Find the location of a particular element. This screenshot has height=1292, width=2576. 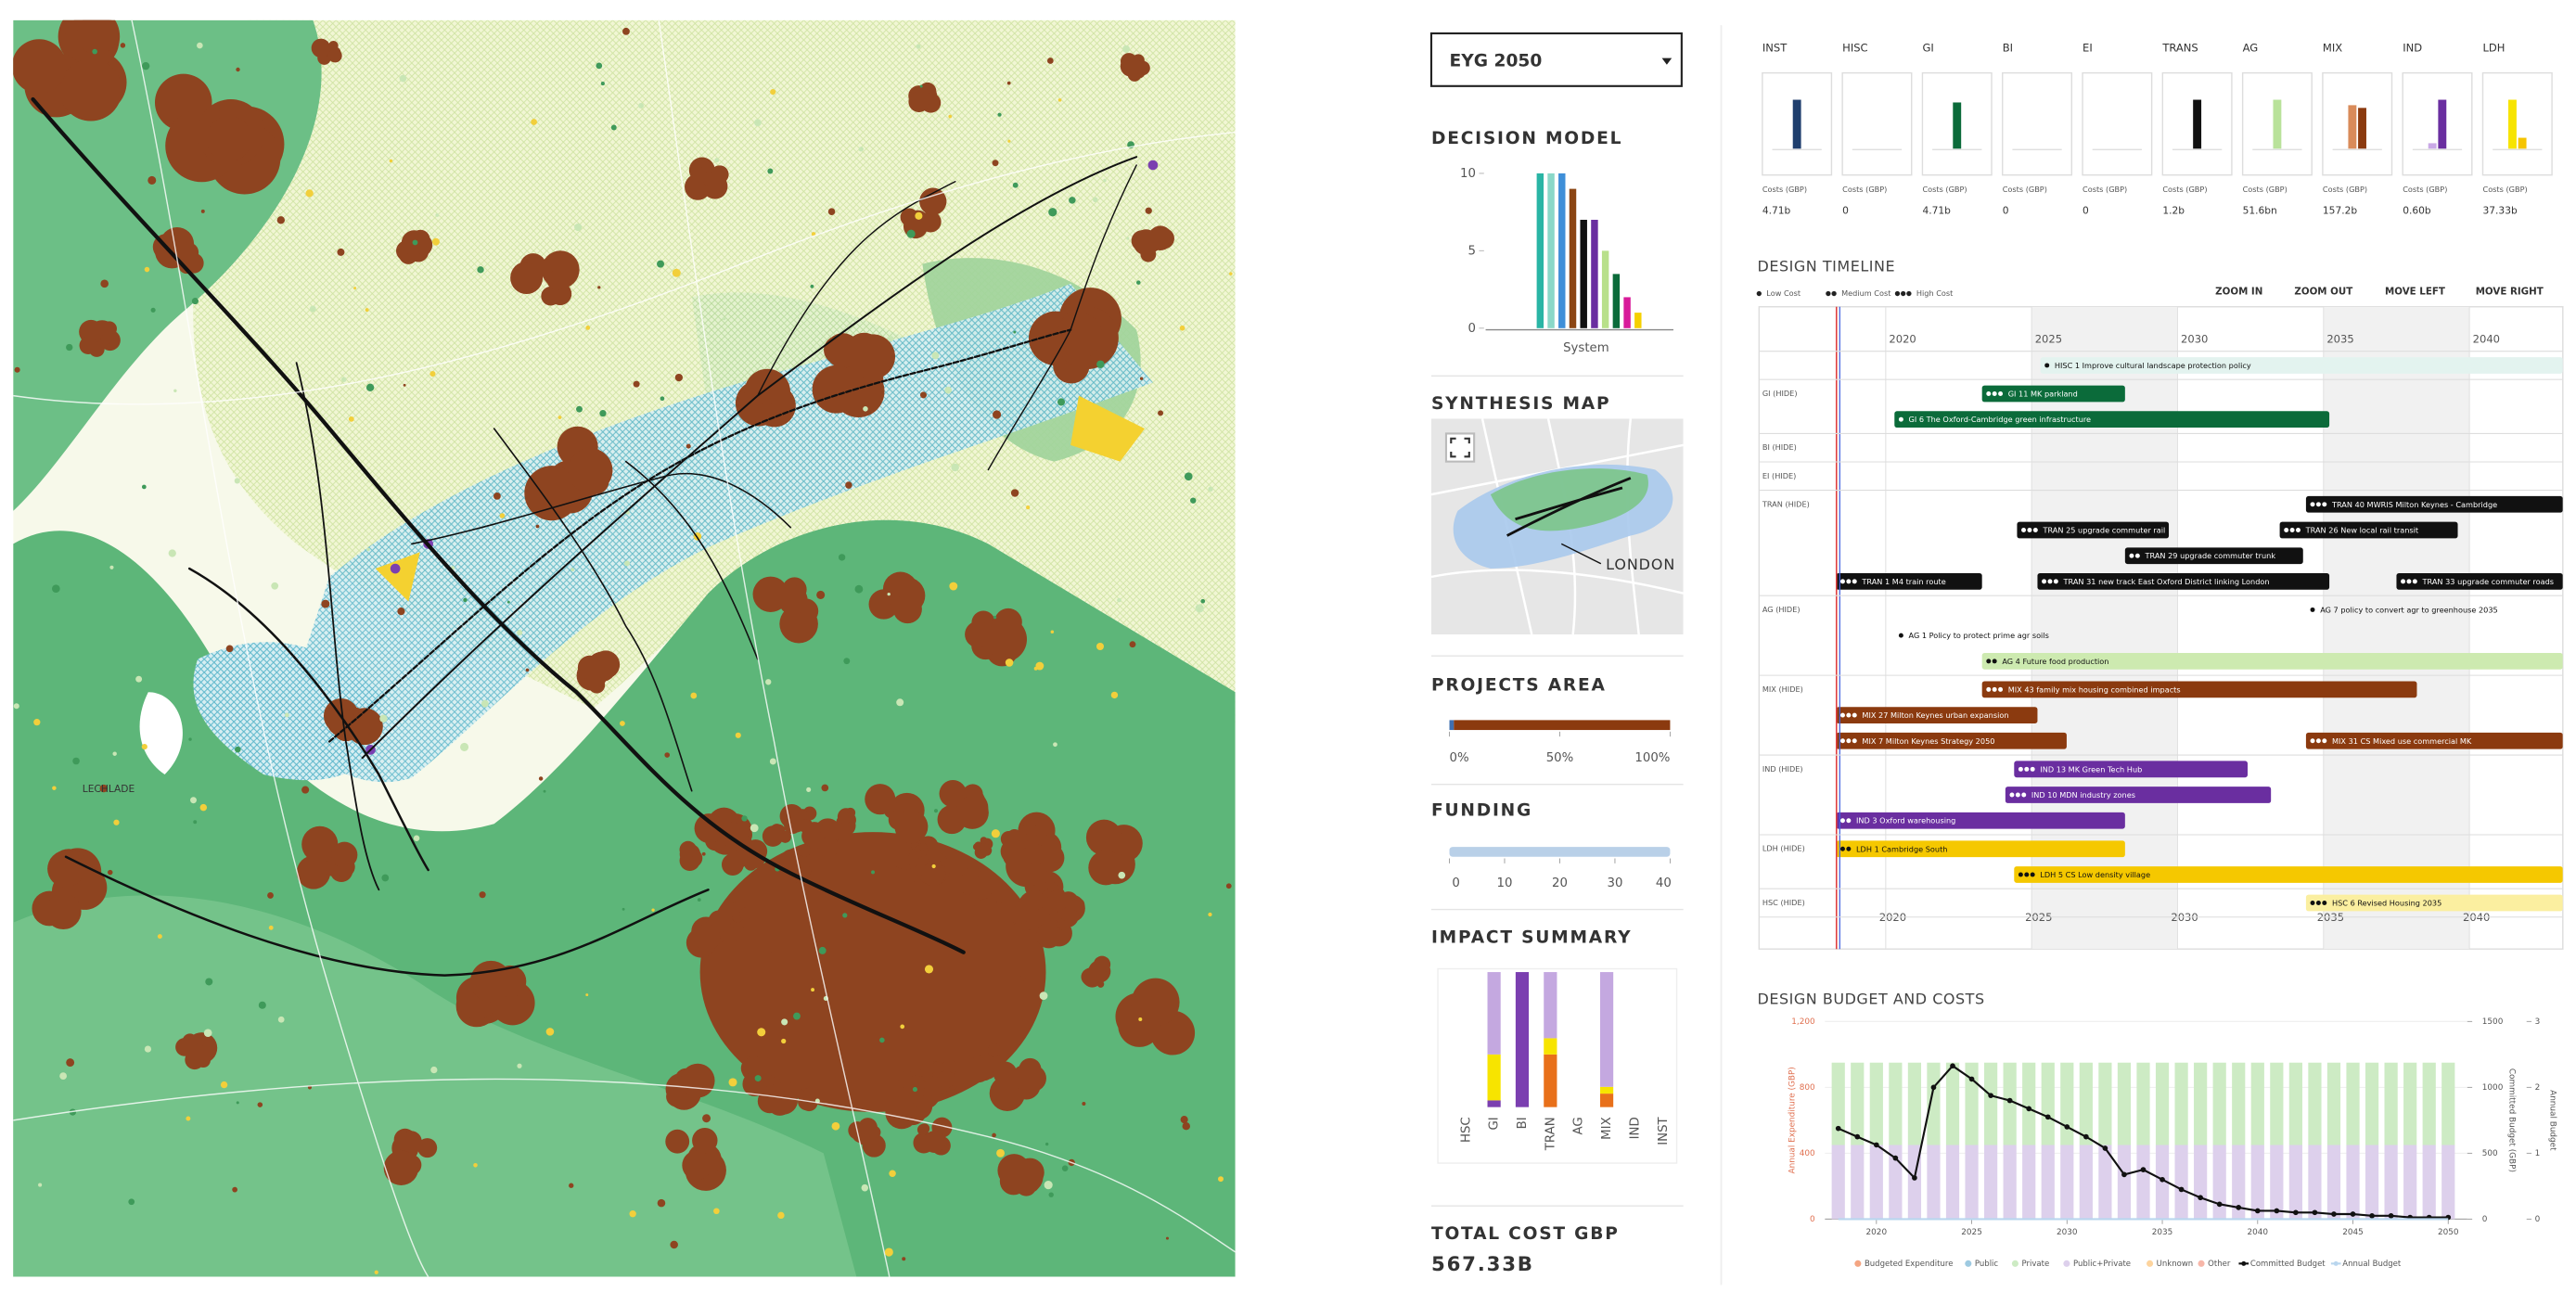

dropdown-value: EYG 2050 is located at coordinates (1496, 61).